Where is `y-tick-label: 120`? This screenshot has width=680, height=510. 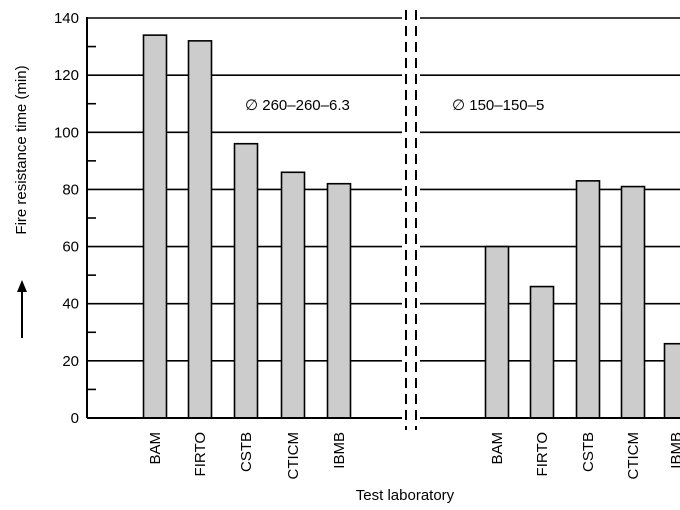 y-tick-label: 120 is located at coordinates (66, 75).